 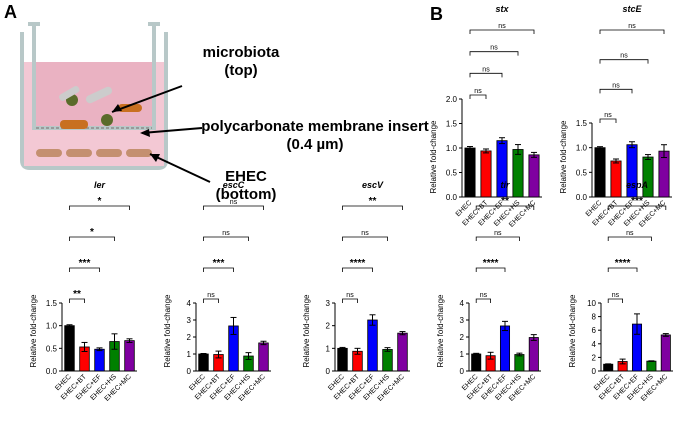 I want to click on chart-title: stcE, so click(x=632, y=9).